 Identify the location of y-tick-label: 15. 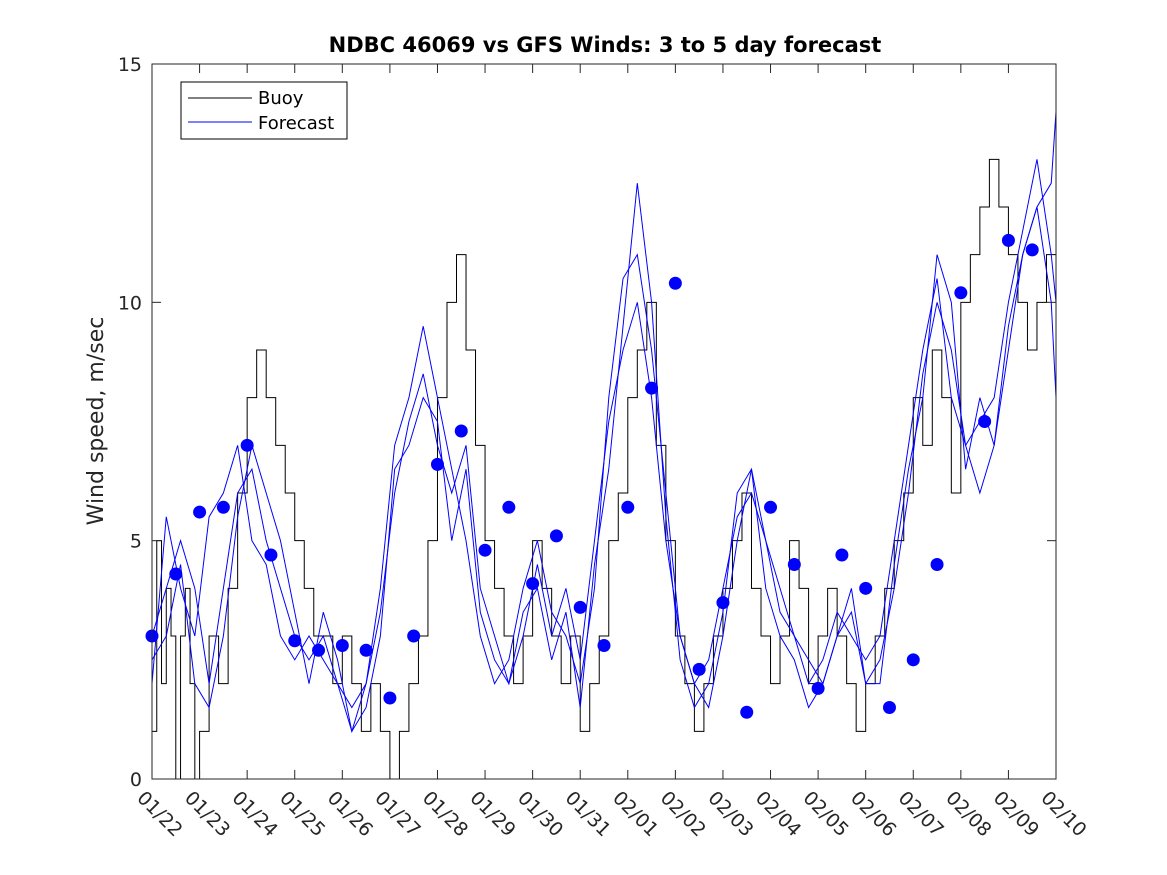
(130, 65).